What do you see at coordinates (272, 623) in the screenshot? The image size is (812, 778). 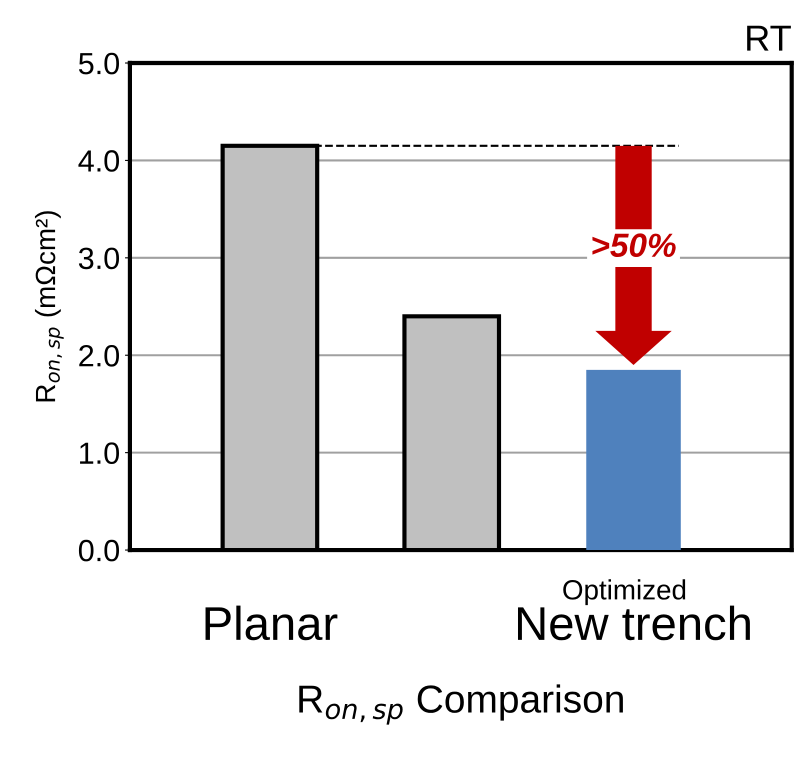 I see `x-tick-label: Planar` at bounding box center [272, 623].